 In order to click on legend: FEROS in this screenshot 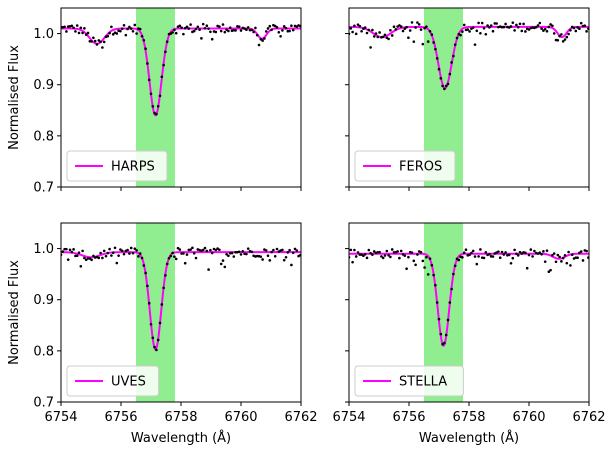, I will do `click(405, 166)`.